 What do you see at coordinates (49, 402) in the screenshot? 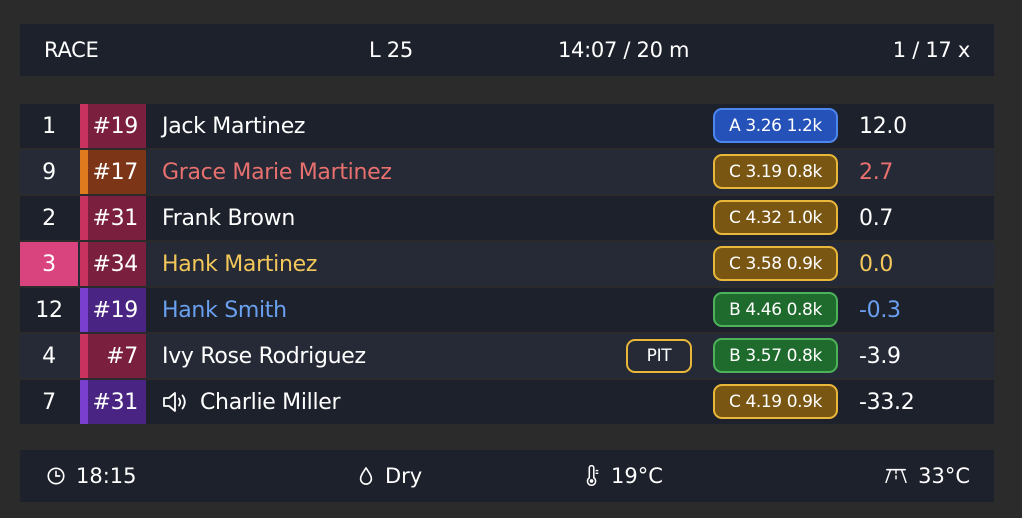
I see `position-cell: 7` at bounding box center [49, 402].